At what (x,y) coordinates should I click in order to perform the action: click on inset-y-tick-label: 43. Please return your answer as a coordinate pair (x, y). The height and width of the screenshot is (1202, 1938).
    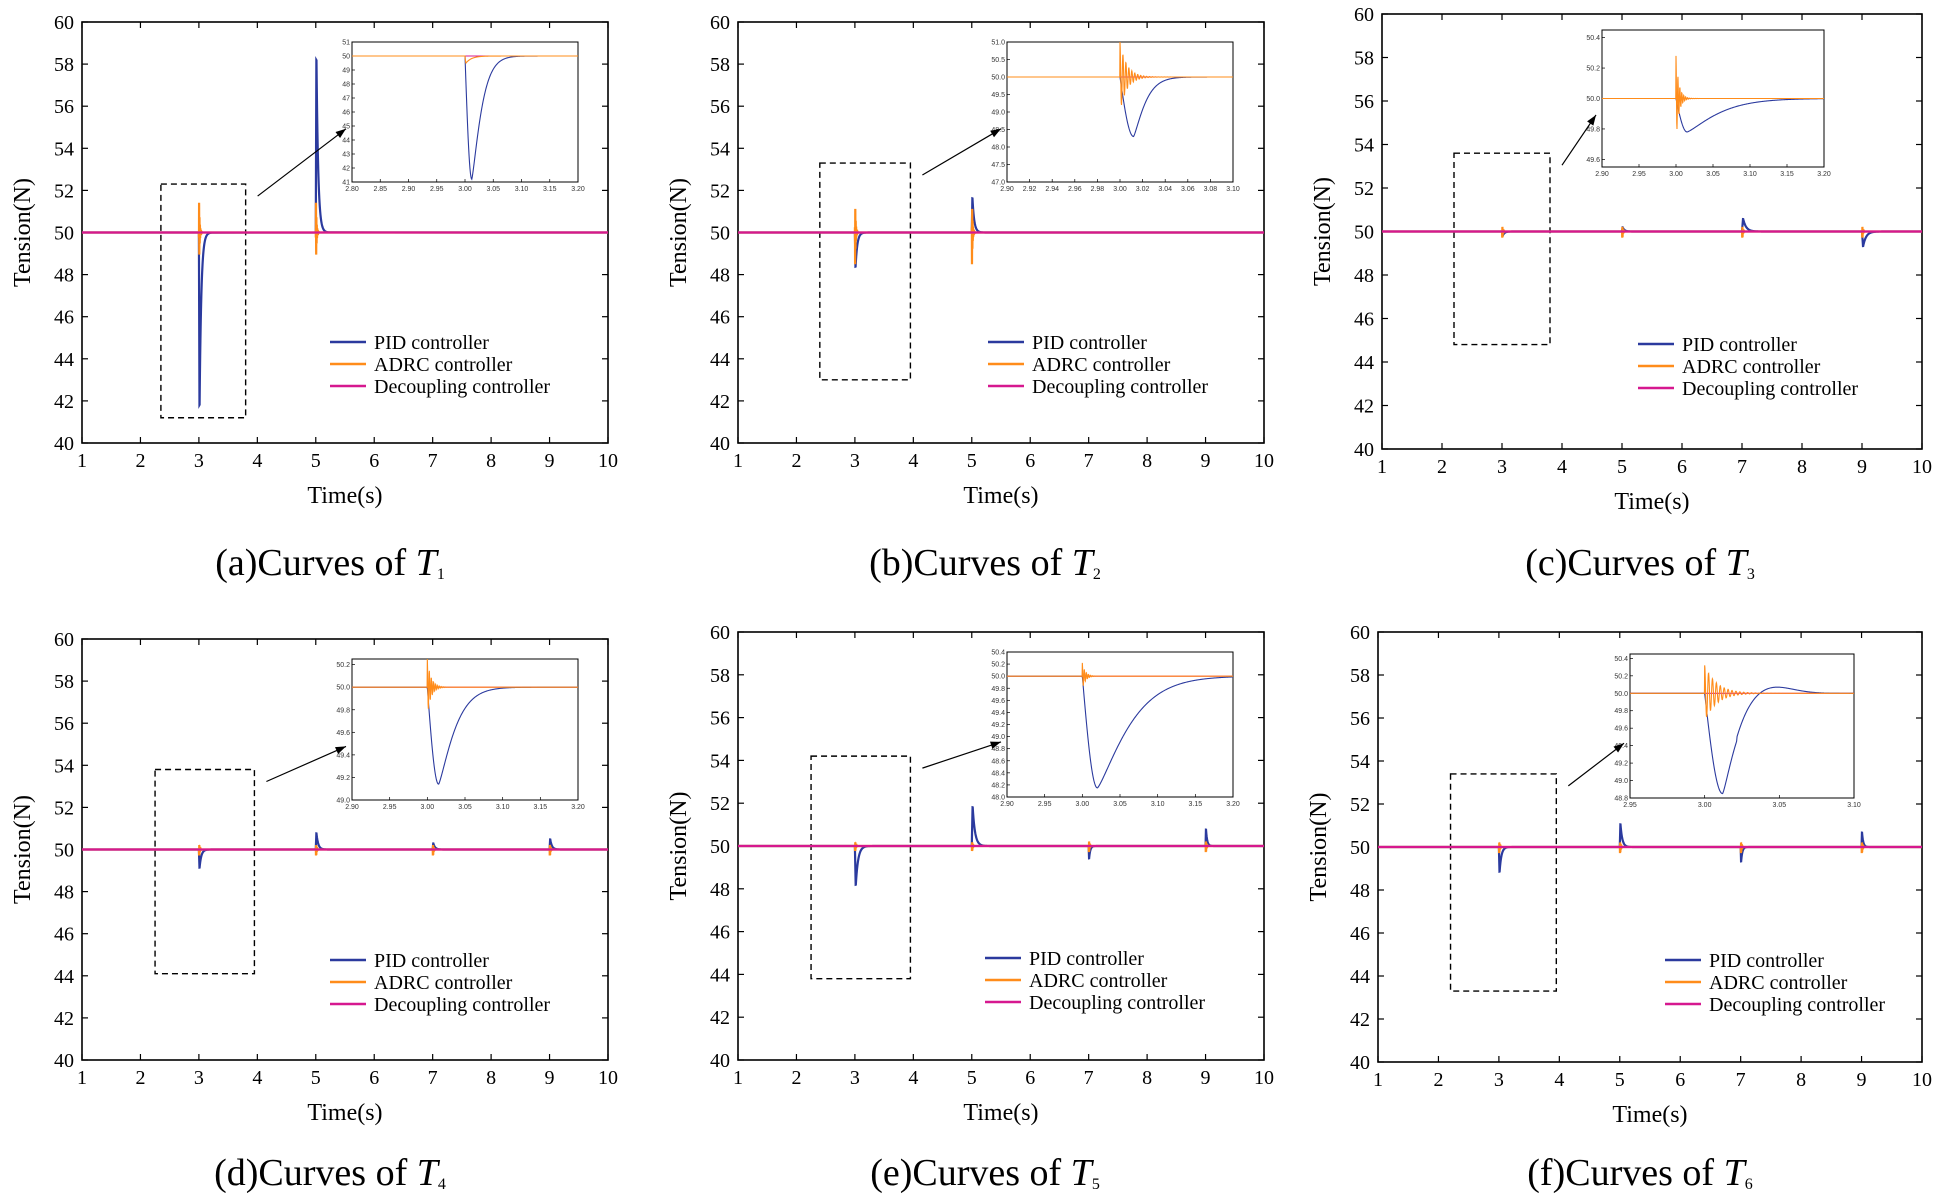
    Looking at the image, I should click on (346, 155).